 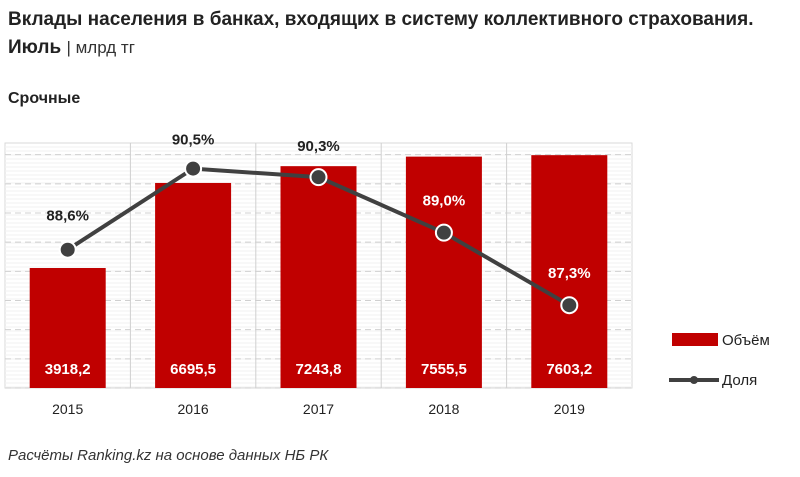 I want to click on share-point-2016, so click(x=193, y=168).